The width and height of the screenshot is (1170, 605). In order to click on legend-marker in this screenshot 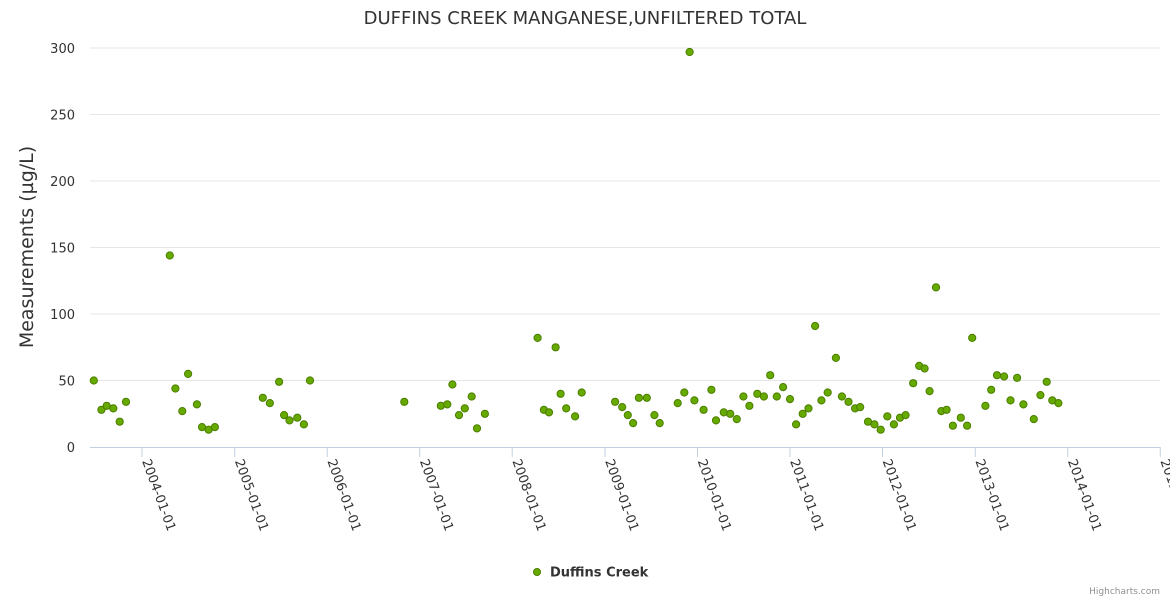, I will do `click(537, 572)`.